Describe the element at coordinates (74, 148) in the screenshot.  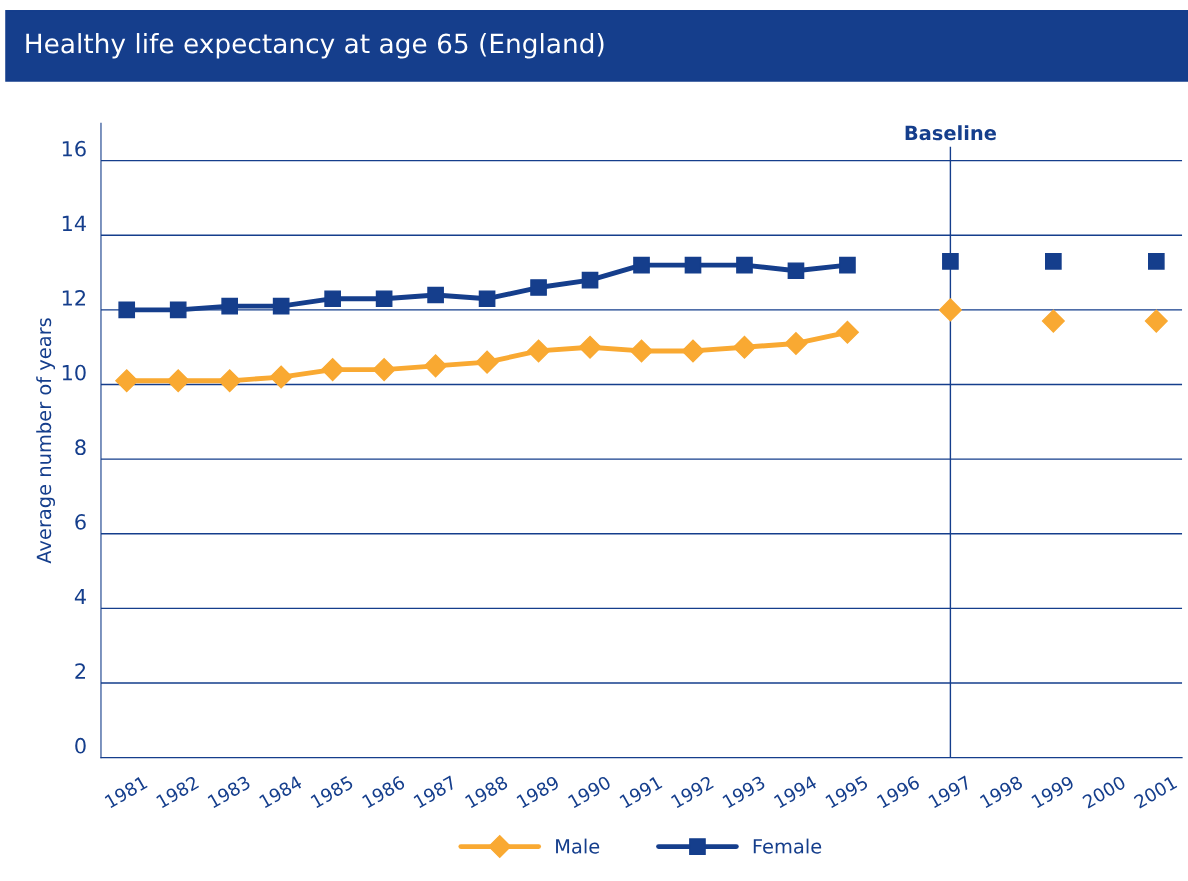
I see `y-tick-label: 16` at that location.